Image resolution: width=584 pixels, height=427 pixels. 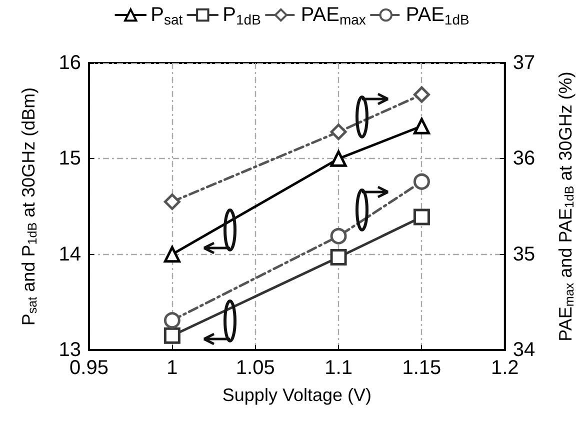 I want to click on y-tick-label: 14, so click(x=69, y=254).